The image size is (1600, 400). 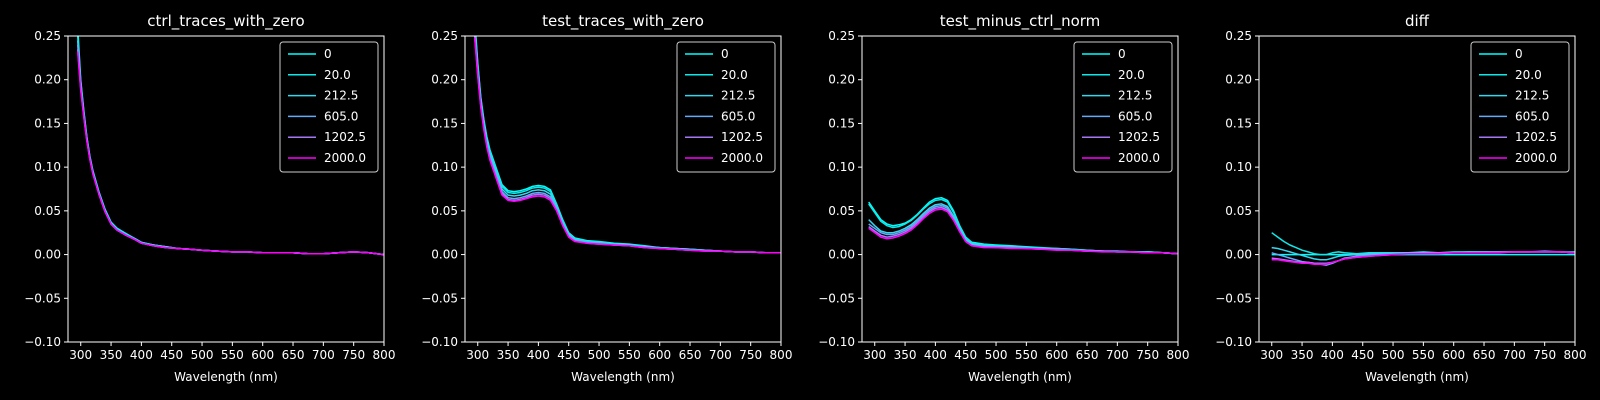 I want to click on chart-title: test_minus_ctrl_norm, so click(x=1020, y=21).